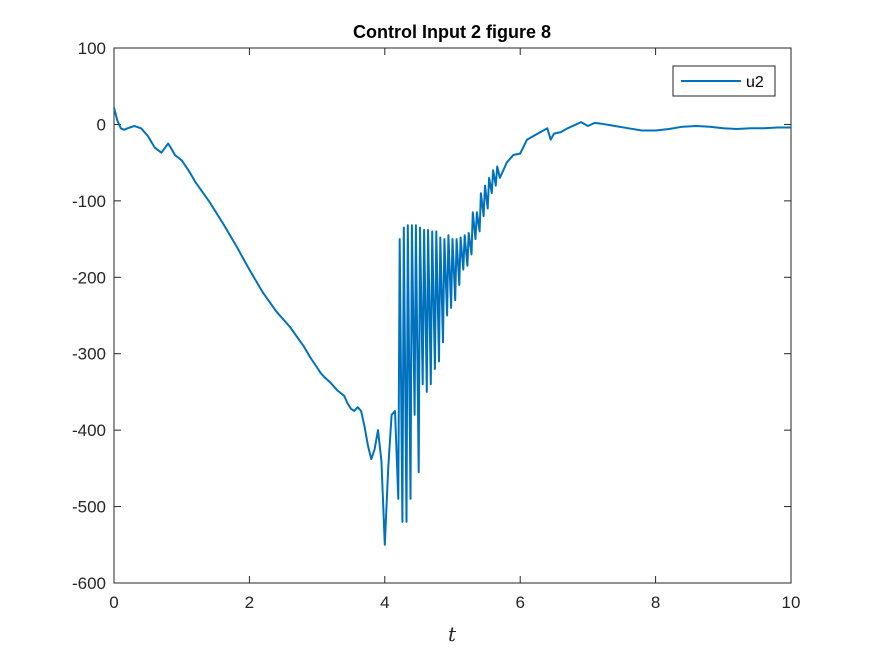 This screenshot has height=656, width=875. Describe the element at coordinates (755, 82) in the screenshot. I see `legend-label-u2: u2` at that location.